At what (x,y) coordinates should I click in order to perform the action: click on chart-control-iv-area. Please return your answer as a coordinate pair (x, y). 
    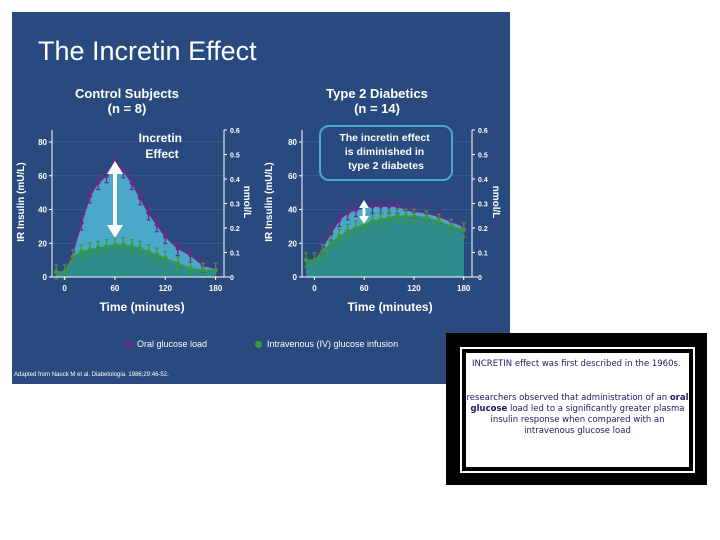
    Looking at the image, I should click on (136, 260).